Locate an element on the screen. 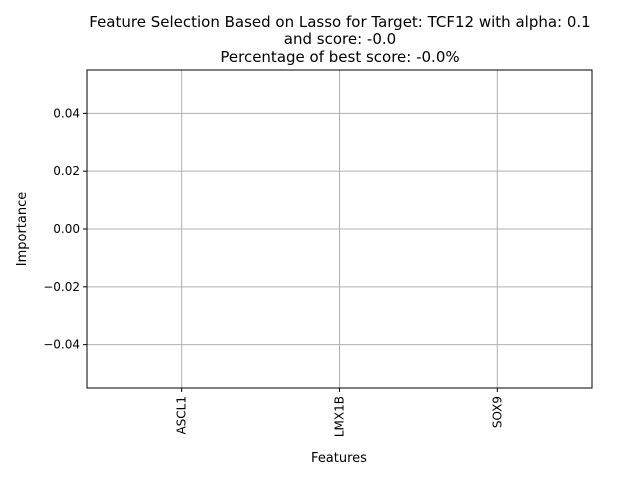  y-tick-label: −0.04 is located at coordinates (61, 345).